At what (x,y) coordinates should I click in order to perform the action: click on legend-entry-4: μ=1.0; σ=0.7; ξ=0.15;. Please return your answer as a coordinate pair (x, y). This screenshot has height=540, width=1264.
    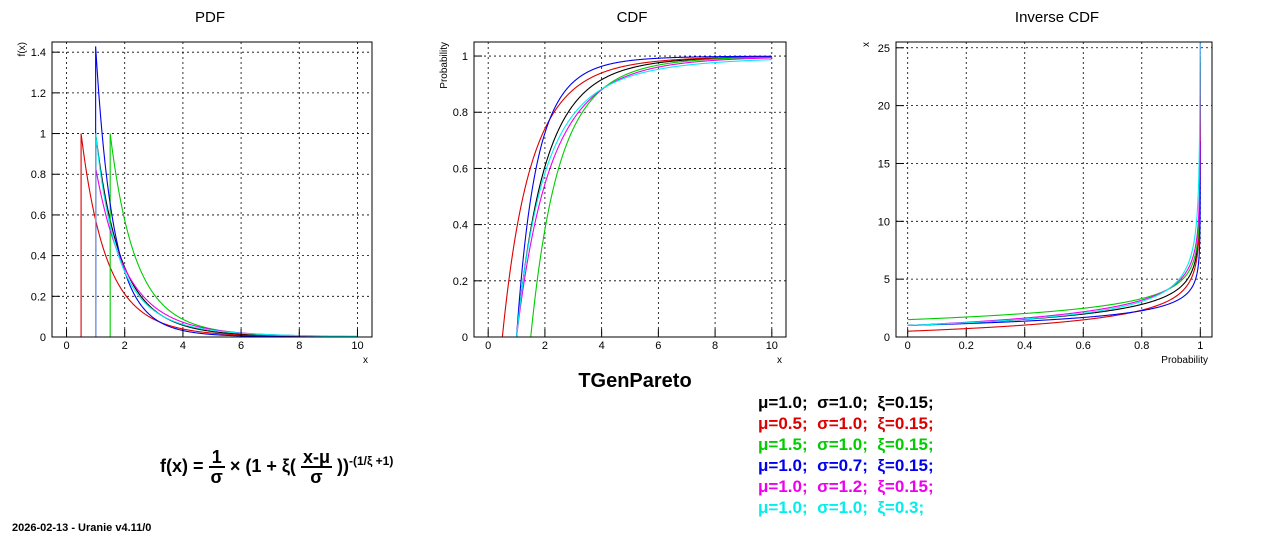
    Looking at the image, I should click on (846, 465).